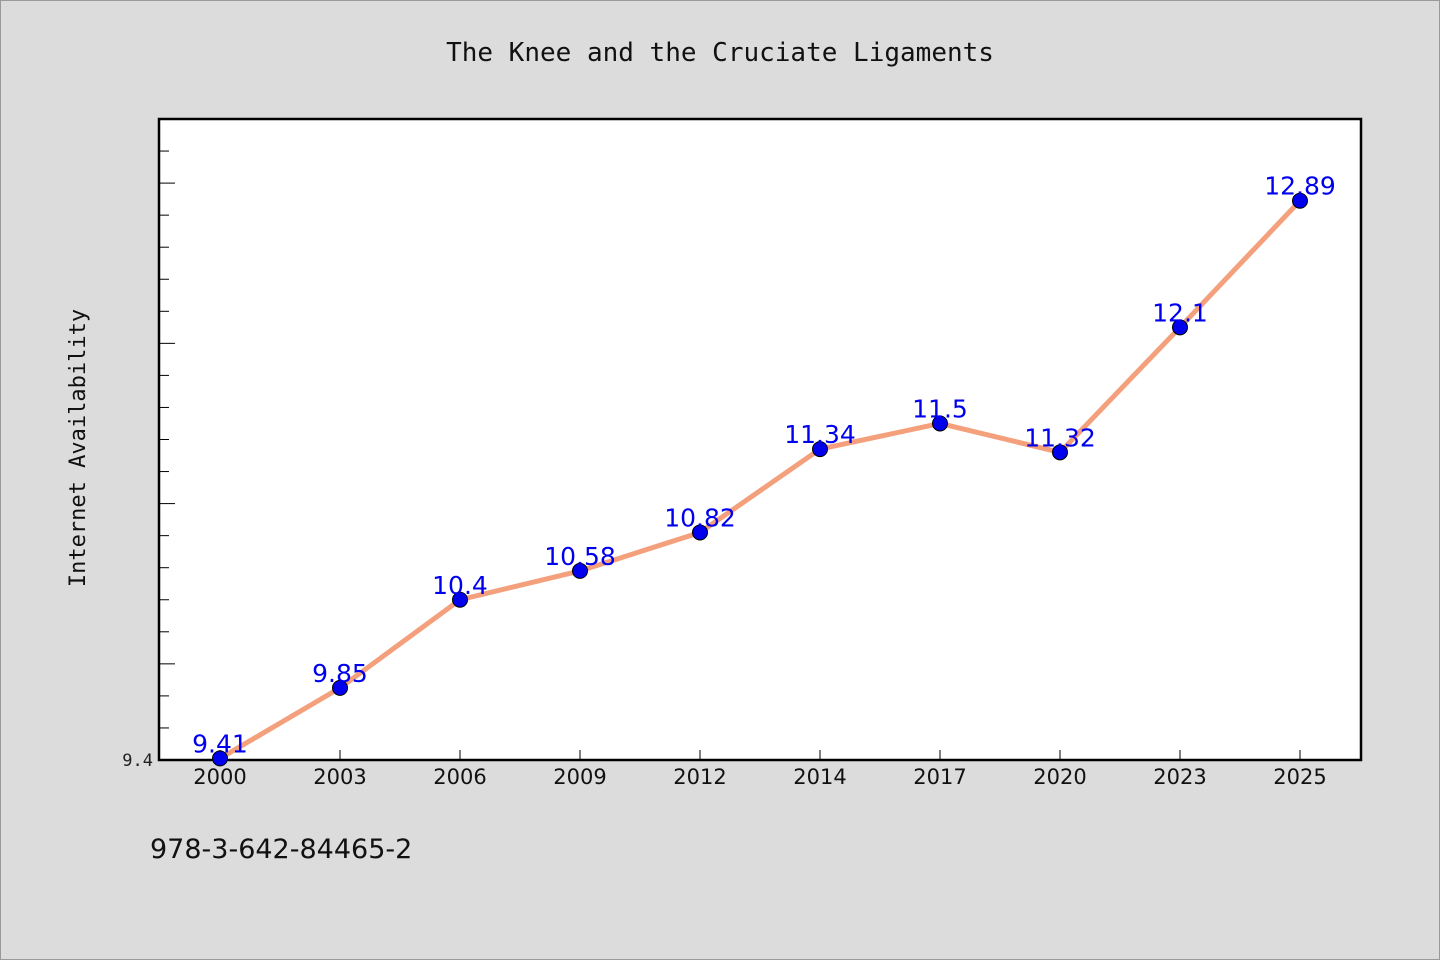 The height and width of the screenshot is (960, 1440). What do you see at coordinates (340, 673) in the screenshot?
I see `data-label: 9.85` at bounding box center [340, 673].